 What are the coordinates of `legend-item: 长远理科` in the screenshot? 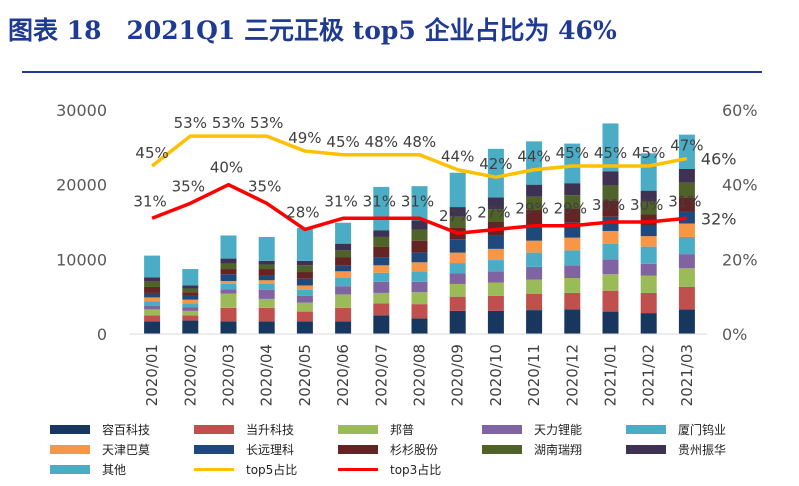 It's located at (244, 449).